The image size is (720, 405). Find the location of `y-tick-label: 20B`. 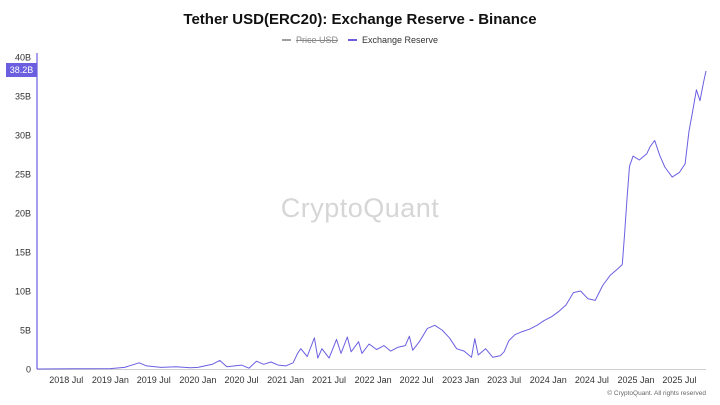

y-tick-label: 20B is located at coordinates (23, 214).